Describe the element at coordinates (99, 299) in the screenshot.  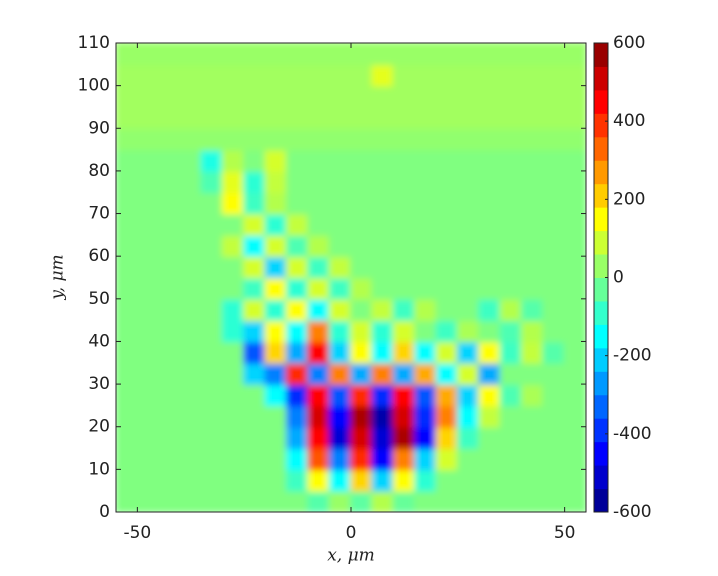
I see `y-tick-label: 50` at that location.